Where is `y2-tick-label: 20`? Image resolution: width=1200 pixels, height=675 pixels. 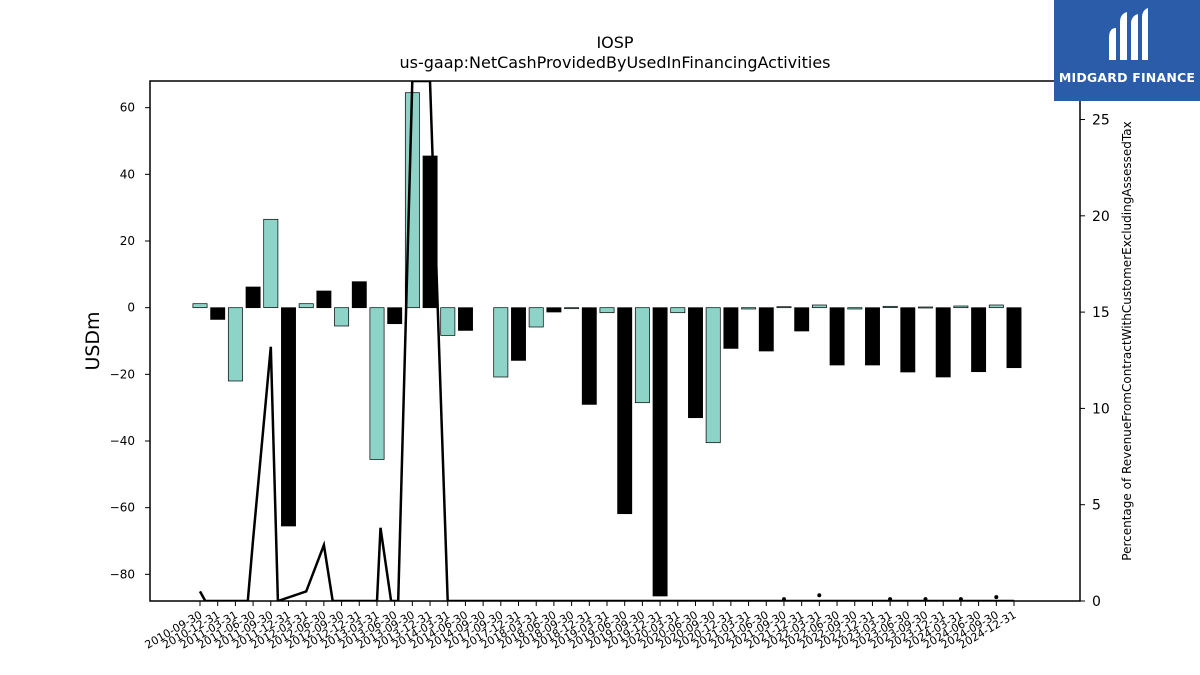
y2-tick-label: 20 is located at coordinates (1101, 217).